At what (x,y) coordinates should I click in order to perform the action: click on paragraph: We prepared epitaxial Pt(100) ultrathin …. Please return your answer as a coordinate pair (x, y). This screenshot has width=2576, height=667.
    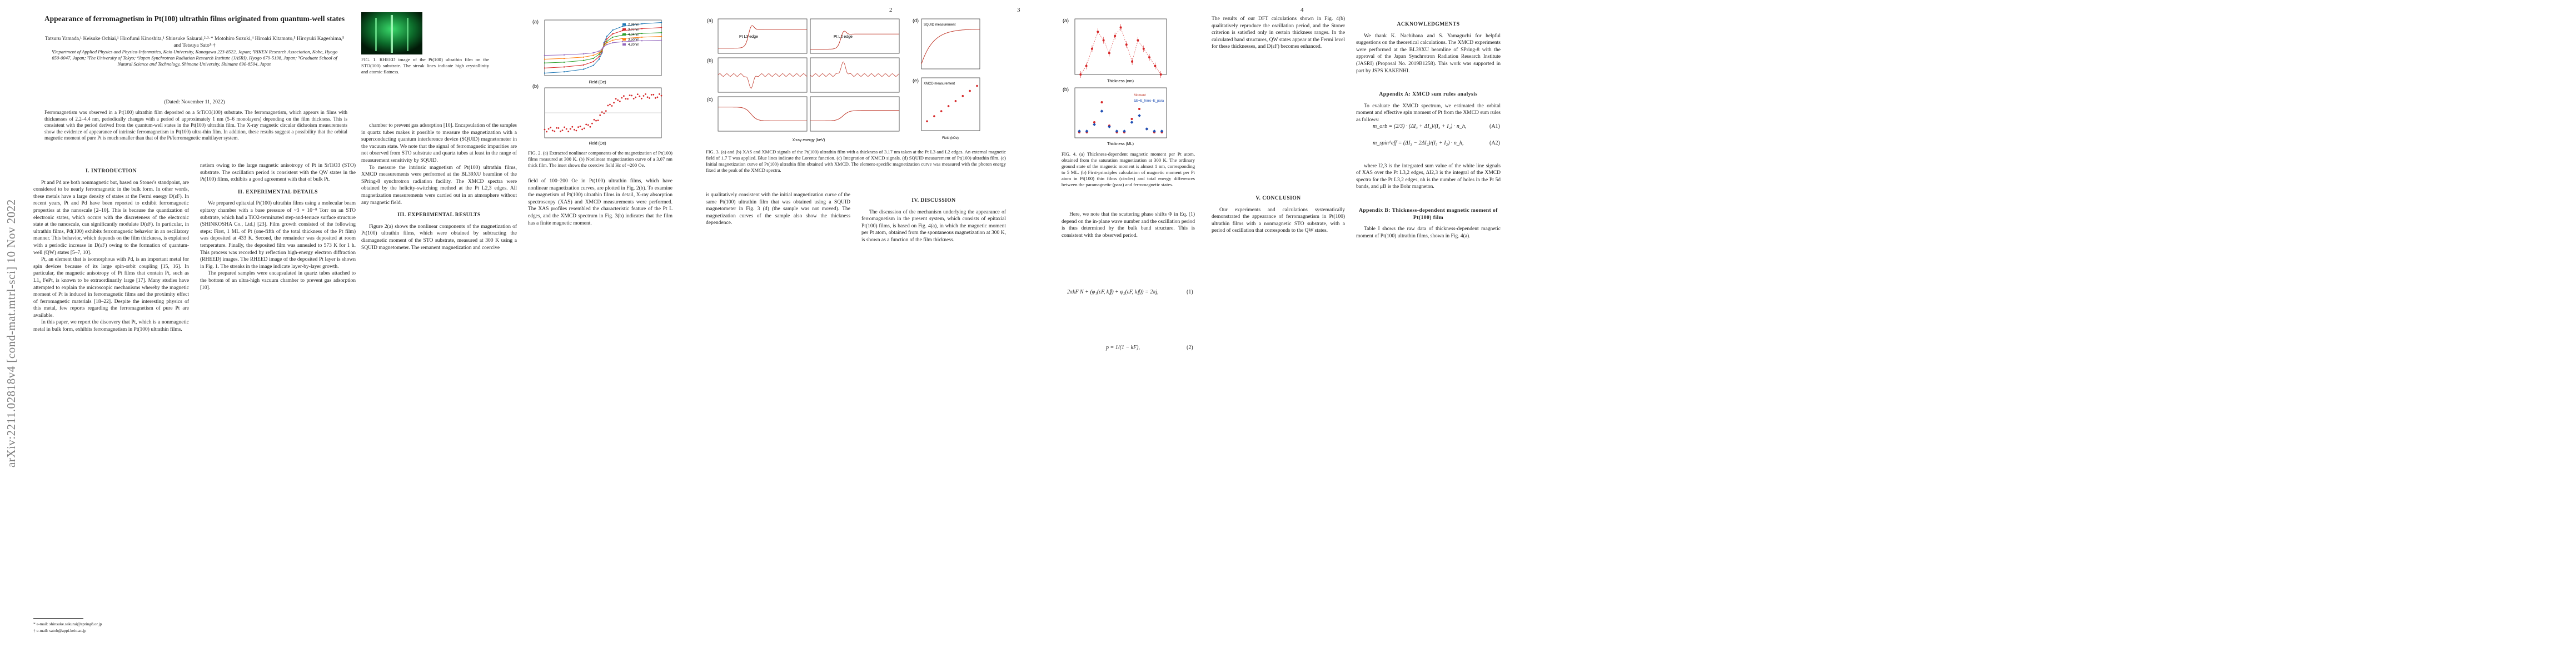
    Looking at the image, I should click on (278, 235).